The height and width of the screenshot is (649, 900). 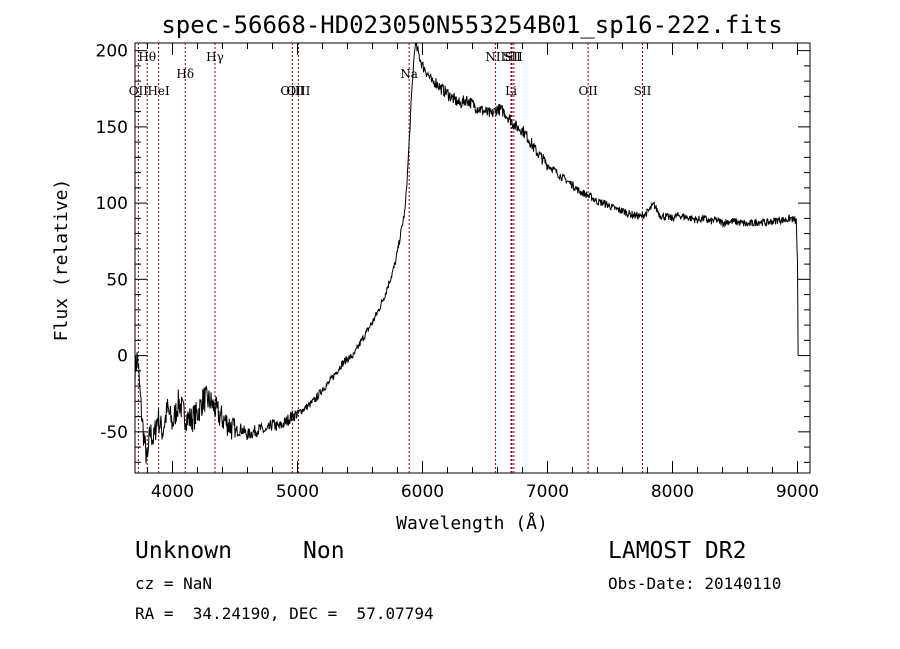 What do you see at coordinates (695, 583) in the screenshot?
I see `observation-date: Obs-Date: 20140110` at bounding box center [695, 583].